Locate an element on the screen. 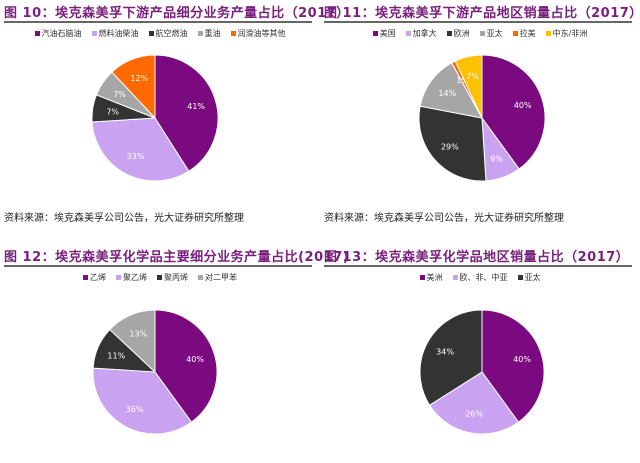 The image size is (640, 463). slice-label: 26% is located at coordinates (474, 413).